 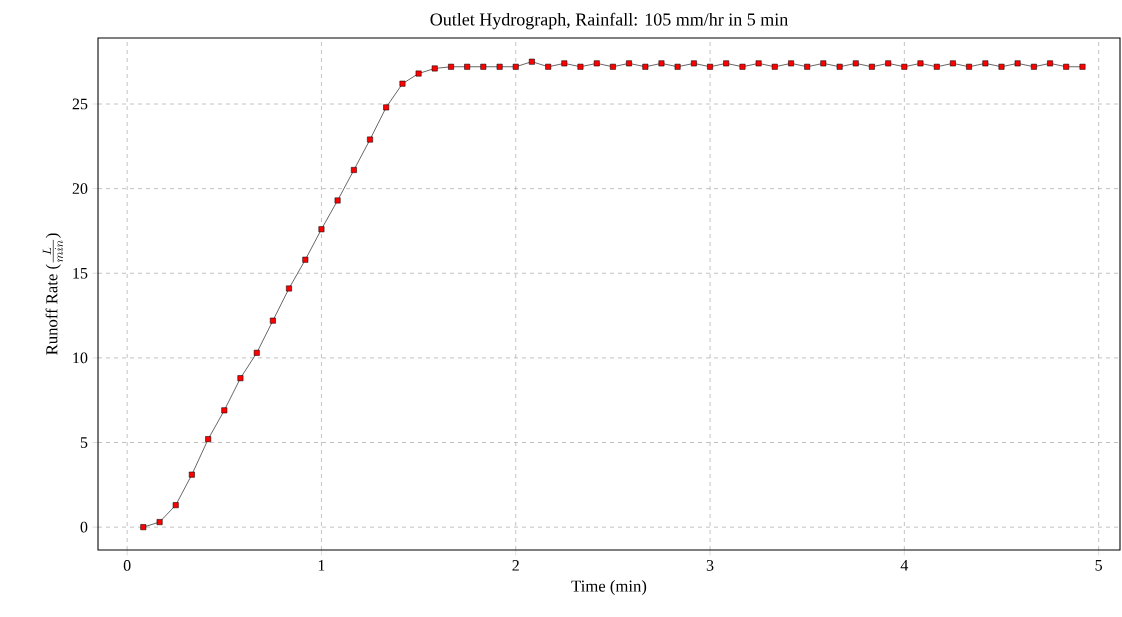 What do you see at coordinates (80, 104) in the screenshot?
I see `y-tick-label: 25` at bounding box center [80, 104].